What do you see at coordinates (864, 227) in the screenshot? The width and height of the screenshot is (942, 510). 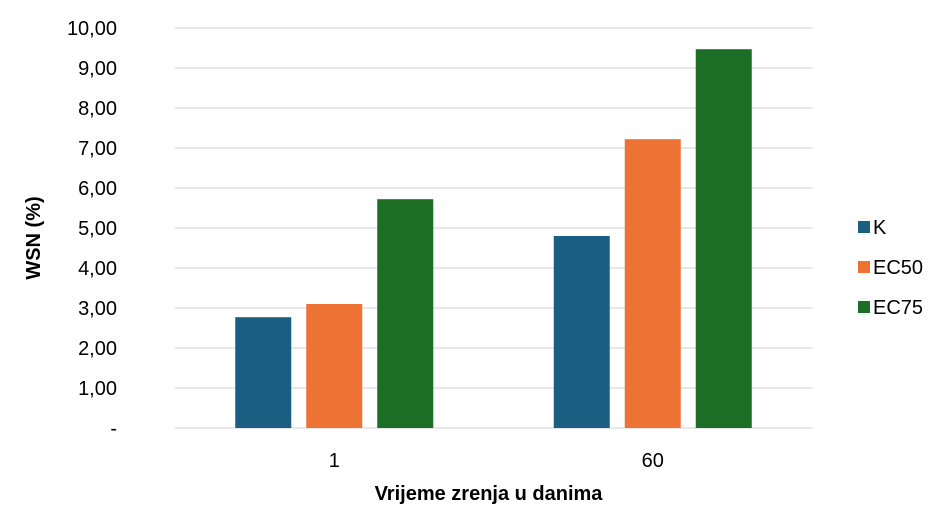 I see `legend-swatch-k` at bounding box center [864, 227].